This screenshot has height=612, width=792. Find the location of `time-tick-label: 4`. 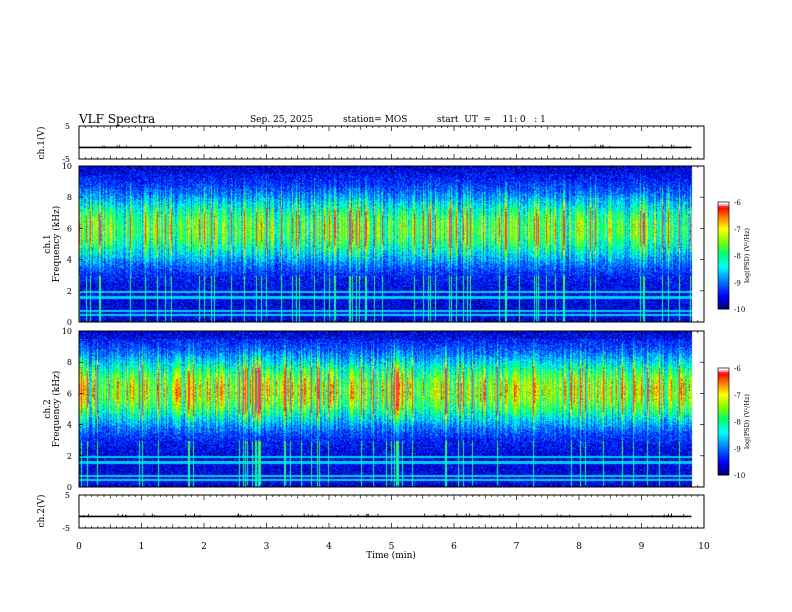

time-tick-label: 4 is located at coordinates (329, 547).